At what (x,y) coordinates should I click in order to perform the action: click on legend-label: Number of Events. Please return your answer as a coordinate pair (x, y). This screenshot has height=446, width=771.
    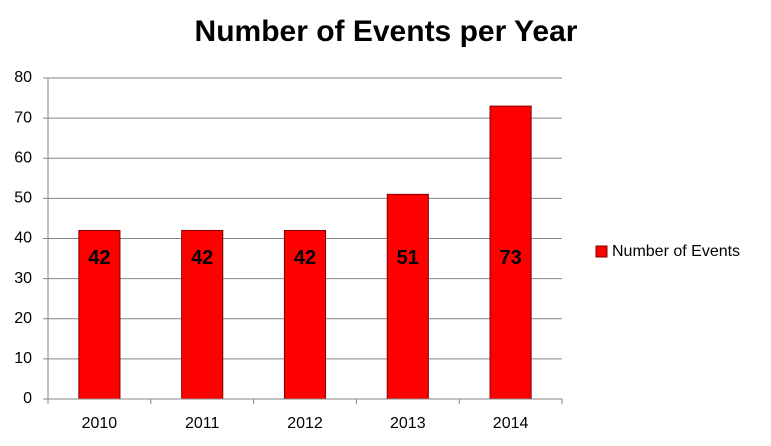
    Looking at the image, I should click on (676, 251).